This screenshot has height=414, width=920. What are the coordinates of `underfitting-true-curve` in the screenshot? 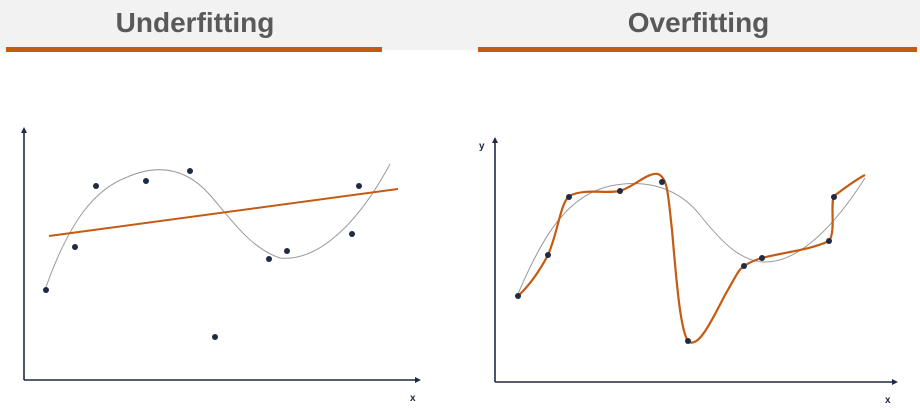 It's located at (218, 225).